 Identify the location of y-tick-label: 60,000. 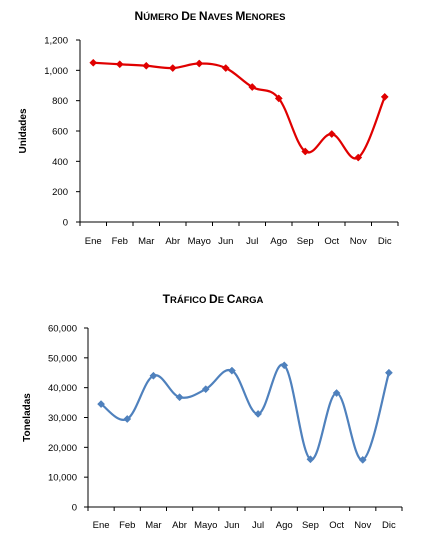
(62, 329).